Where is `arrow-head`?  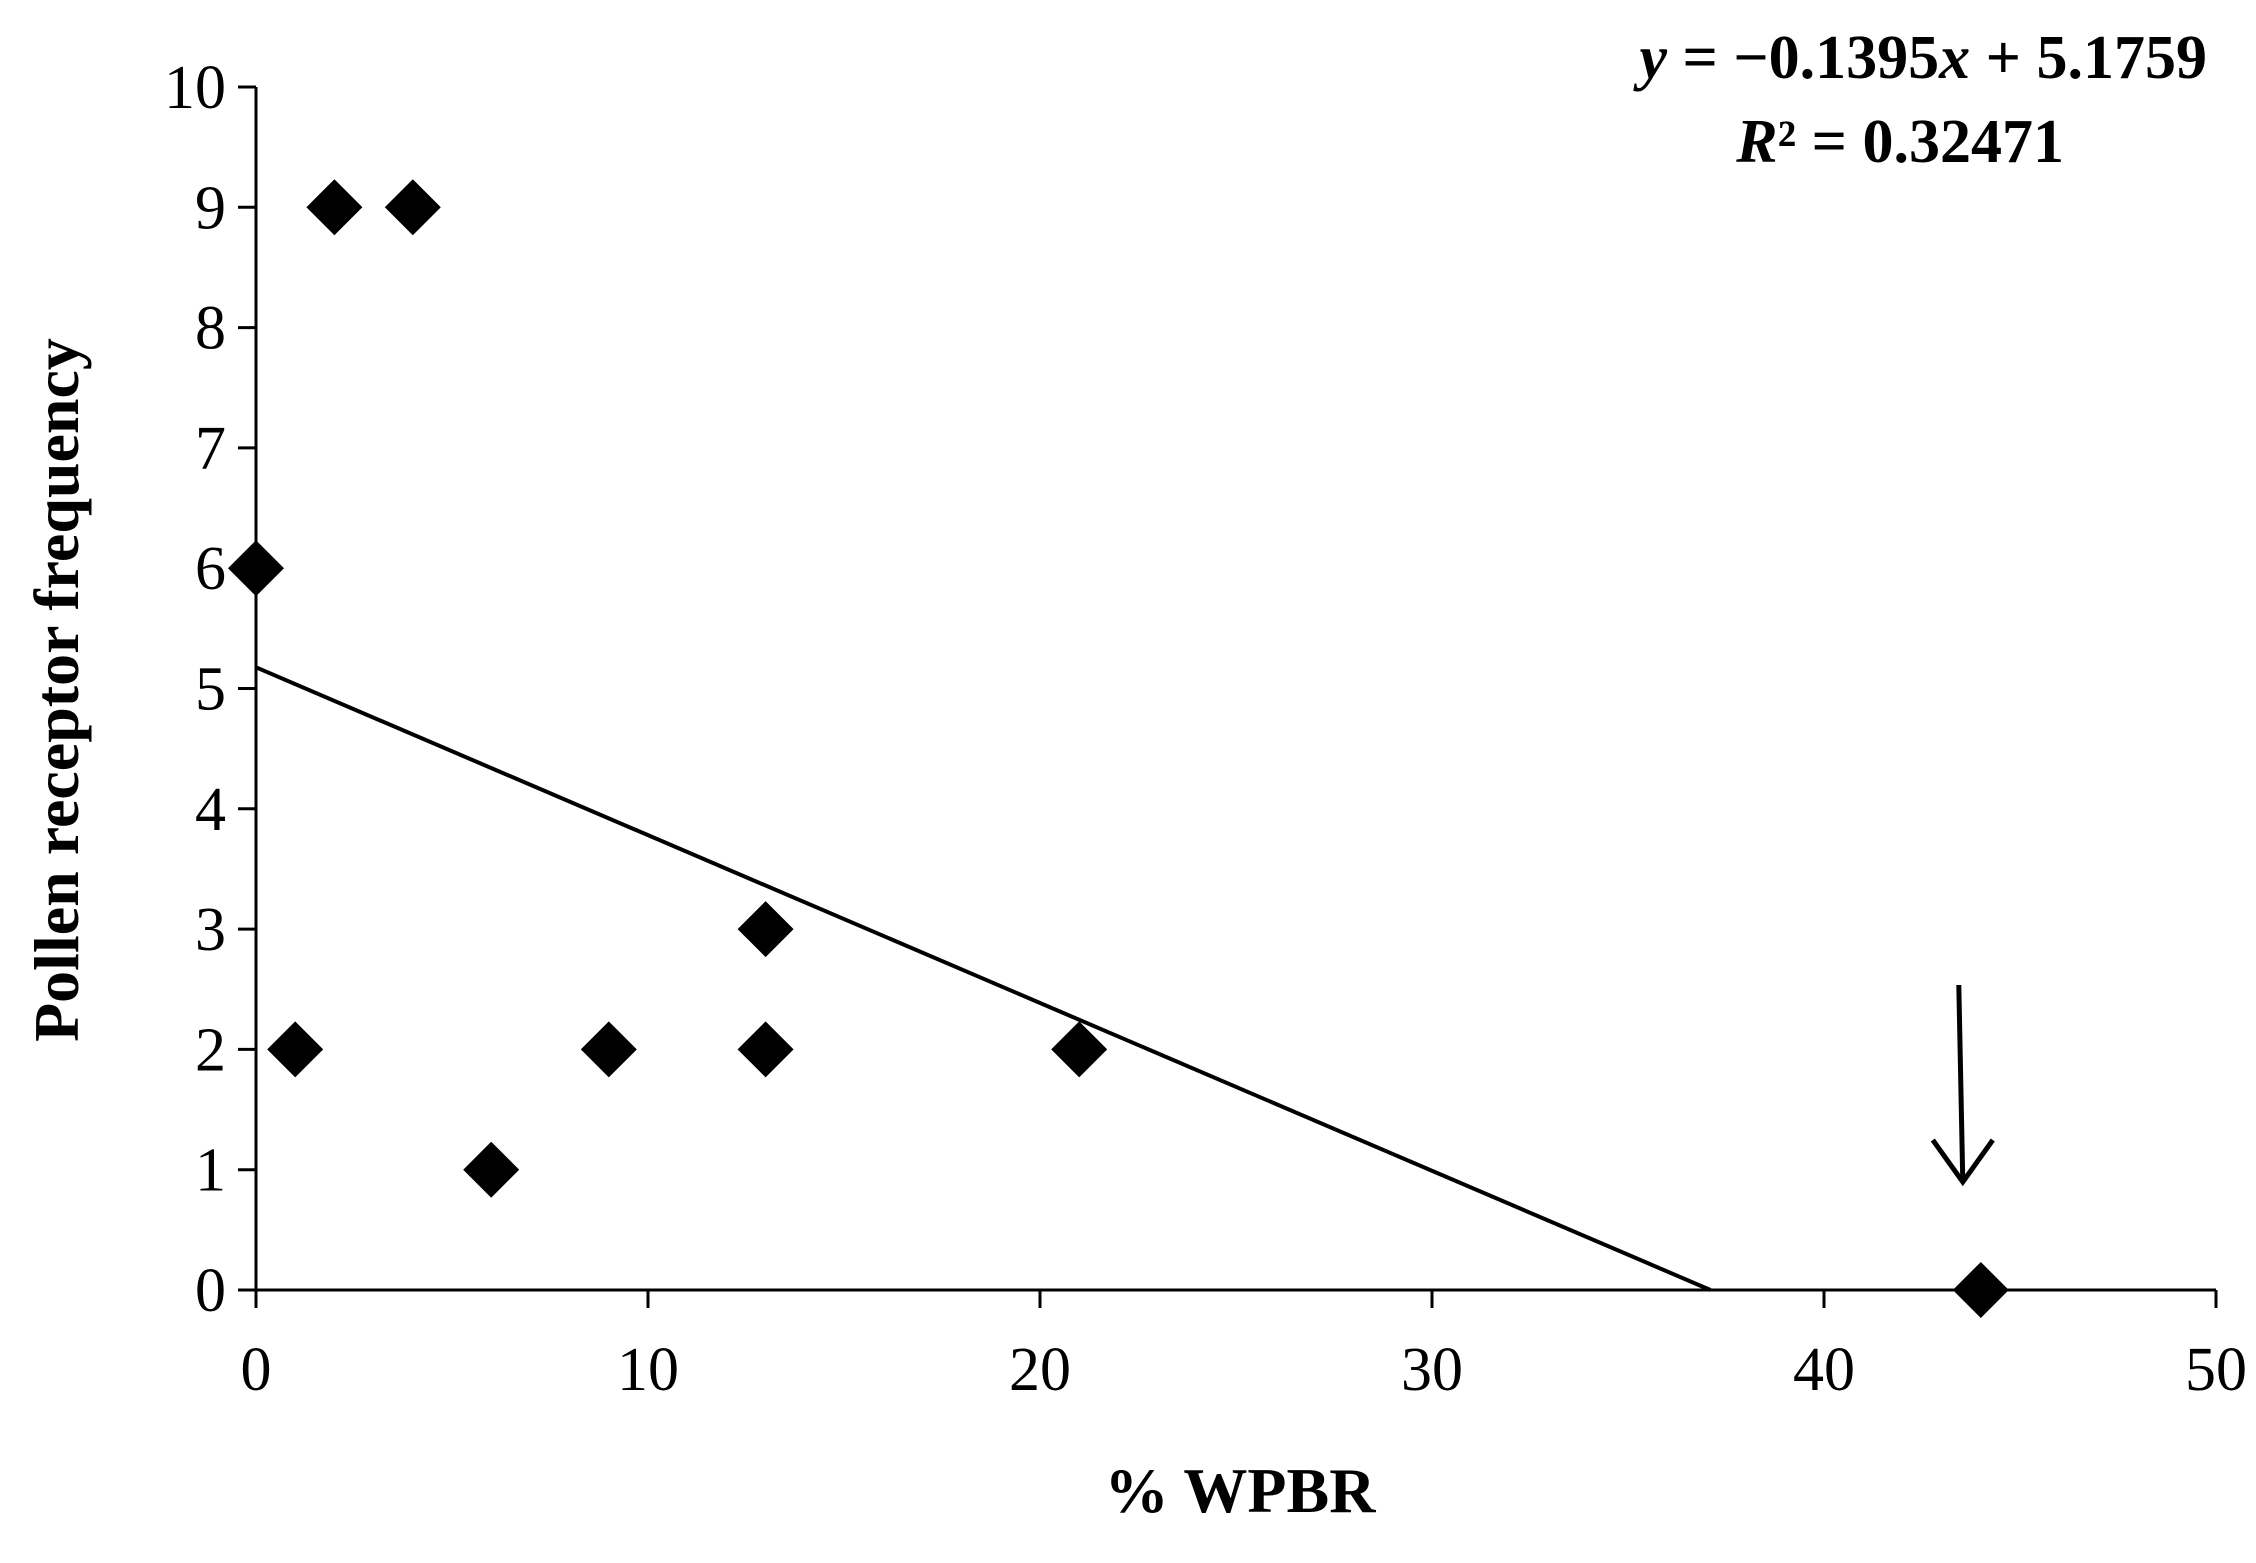
arrow-head is located at coordinates (1962, 1162).